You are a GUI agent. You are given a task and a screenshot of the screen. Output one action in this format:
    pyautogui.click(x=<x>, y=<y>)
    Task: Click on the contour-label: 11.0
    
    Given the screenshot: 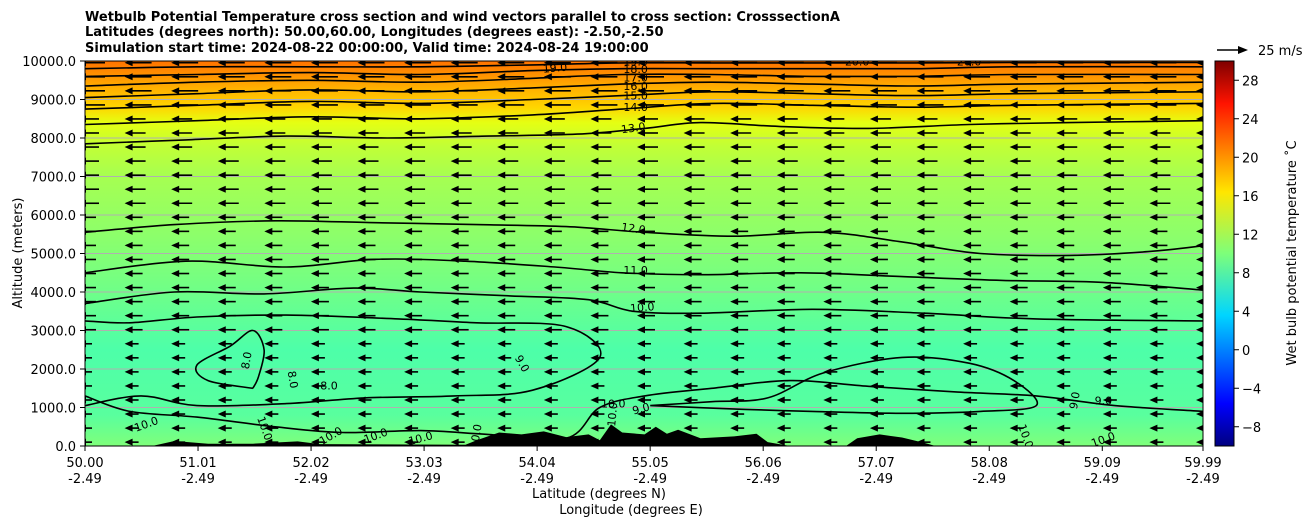 What is the action you would take?
    pyautogui.click(x=635, y=270)
    